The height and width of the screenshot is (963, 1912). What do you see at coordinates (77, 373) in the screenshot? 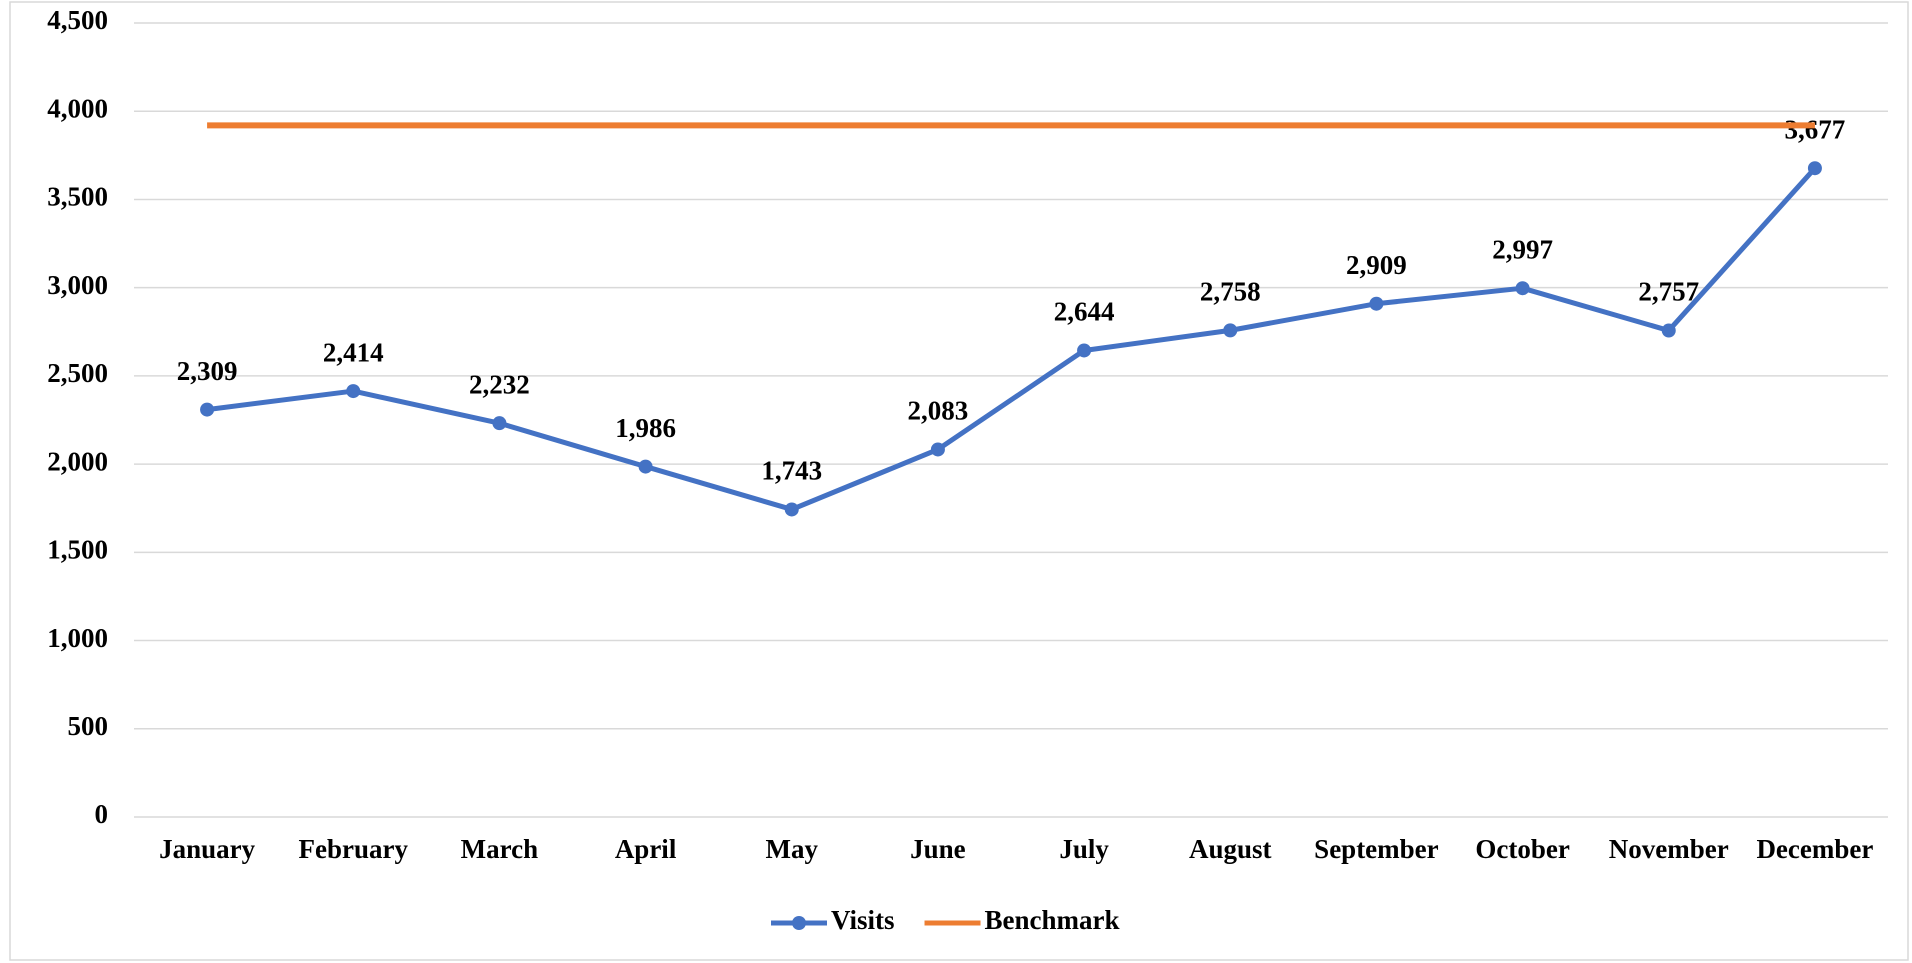
I see `y-tick-label: 2,500` at bounding box center [77, 373].